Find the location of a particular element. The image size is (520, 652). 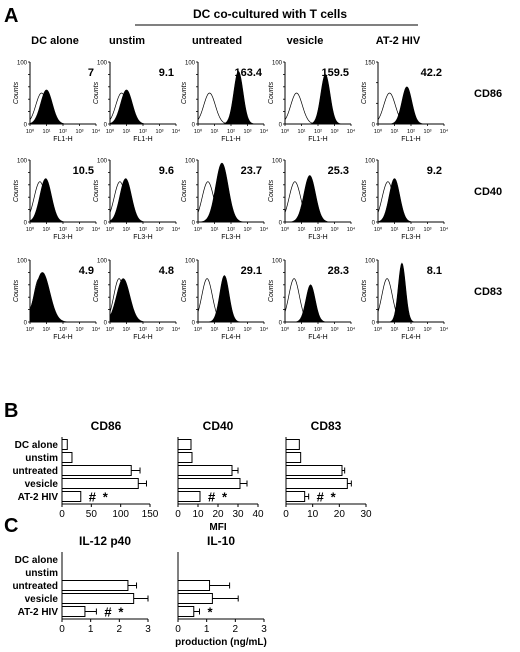

histogram-y-tick-label: 150 is located at coordinates (370, 64).